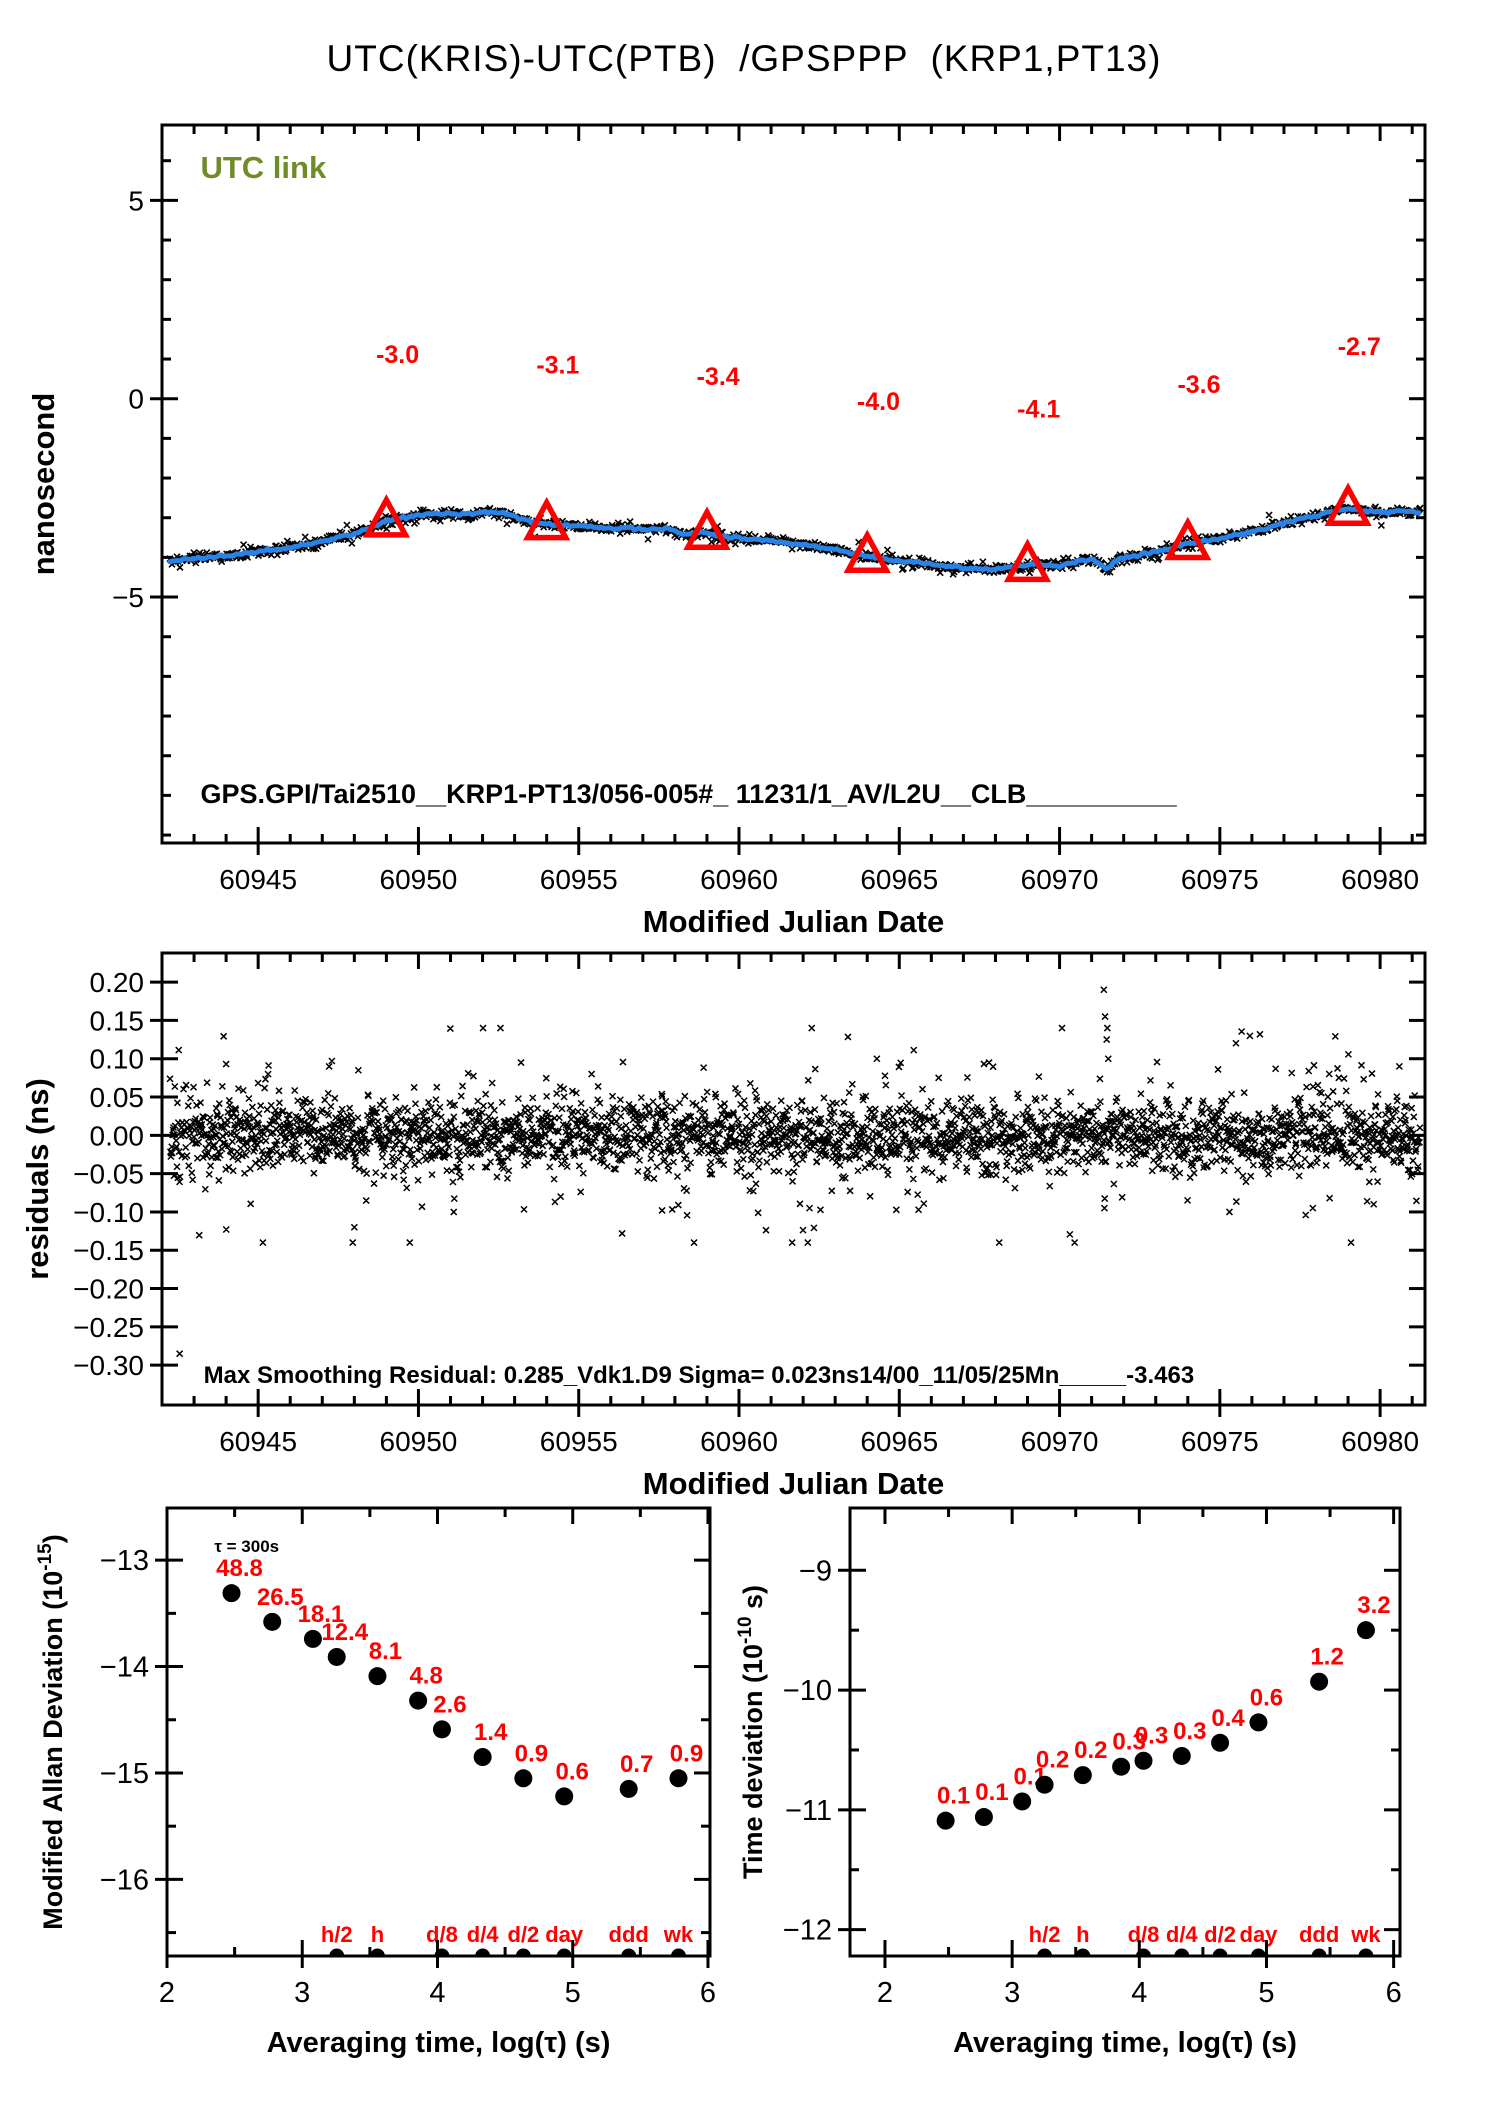  I want to click on marker-value-label: -3.0, so click(397, 355).